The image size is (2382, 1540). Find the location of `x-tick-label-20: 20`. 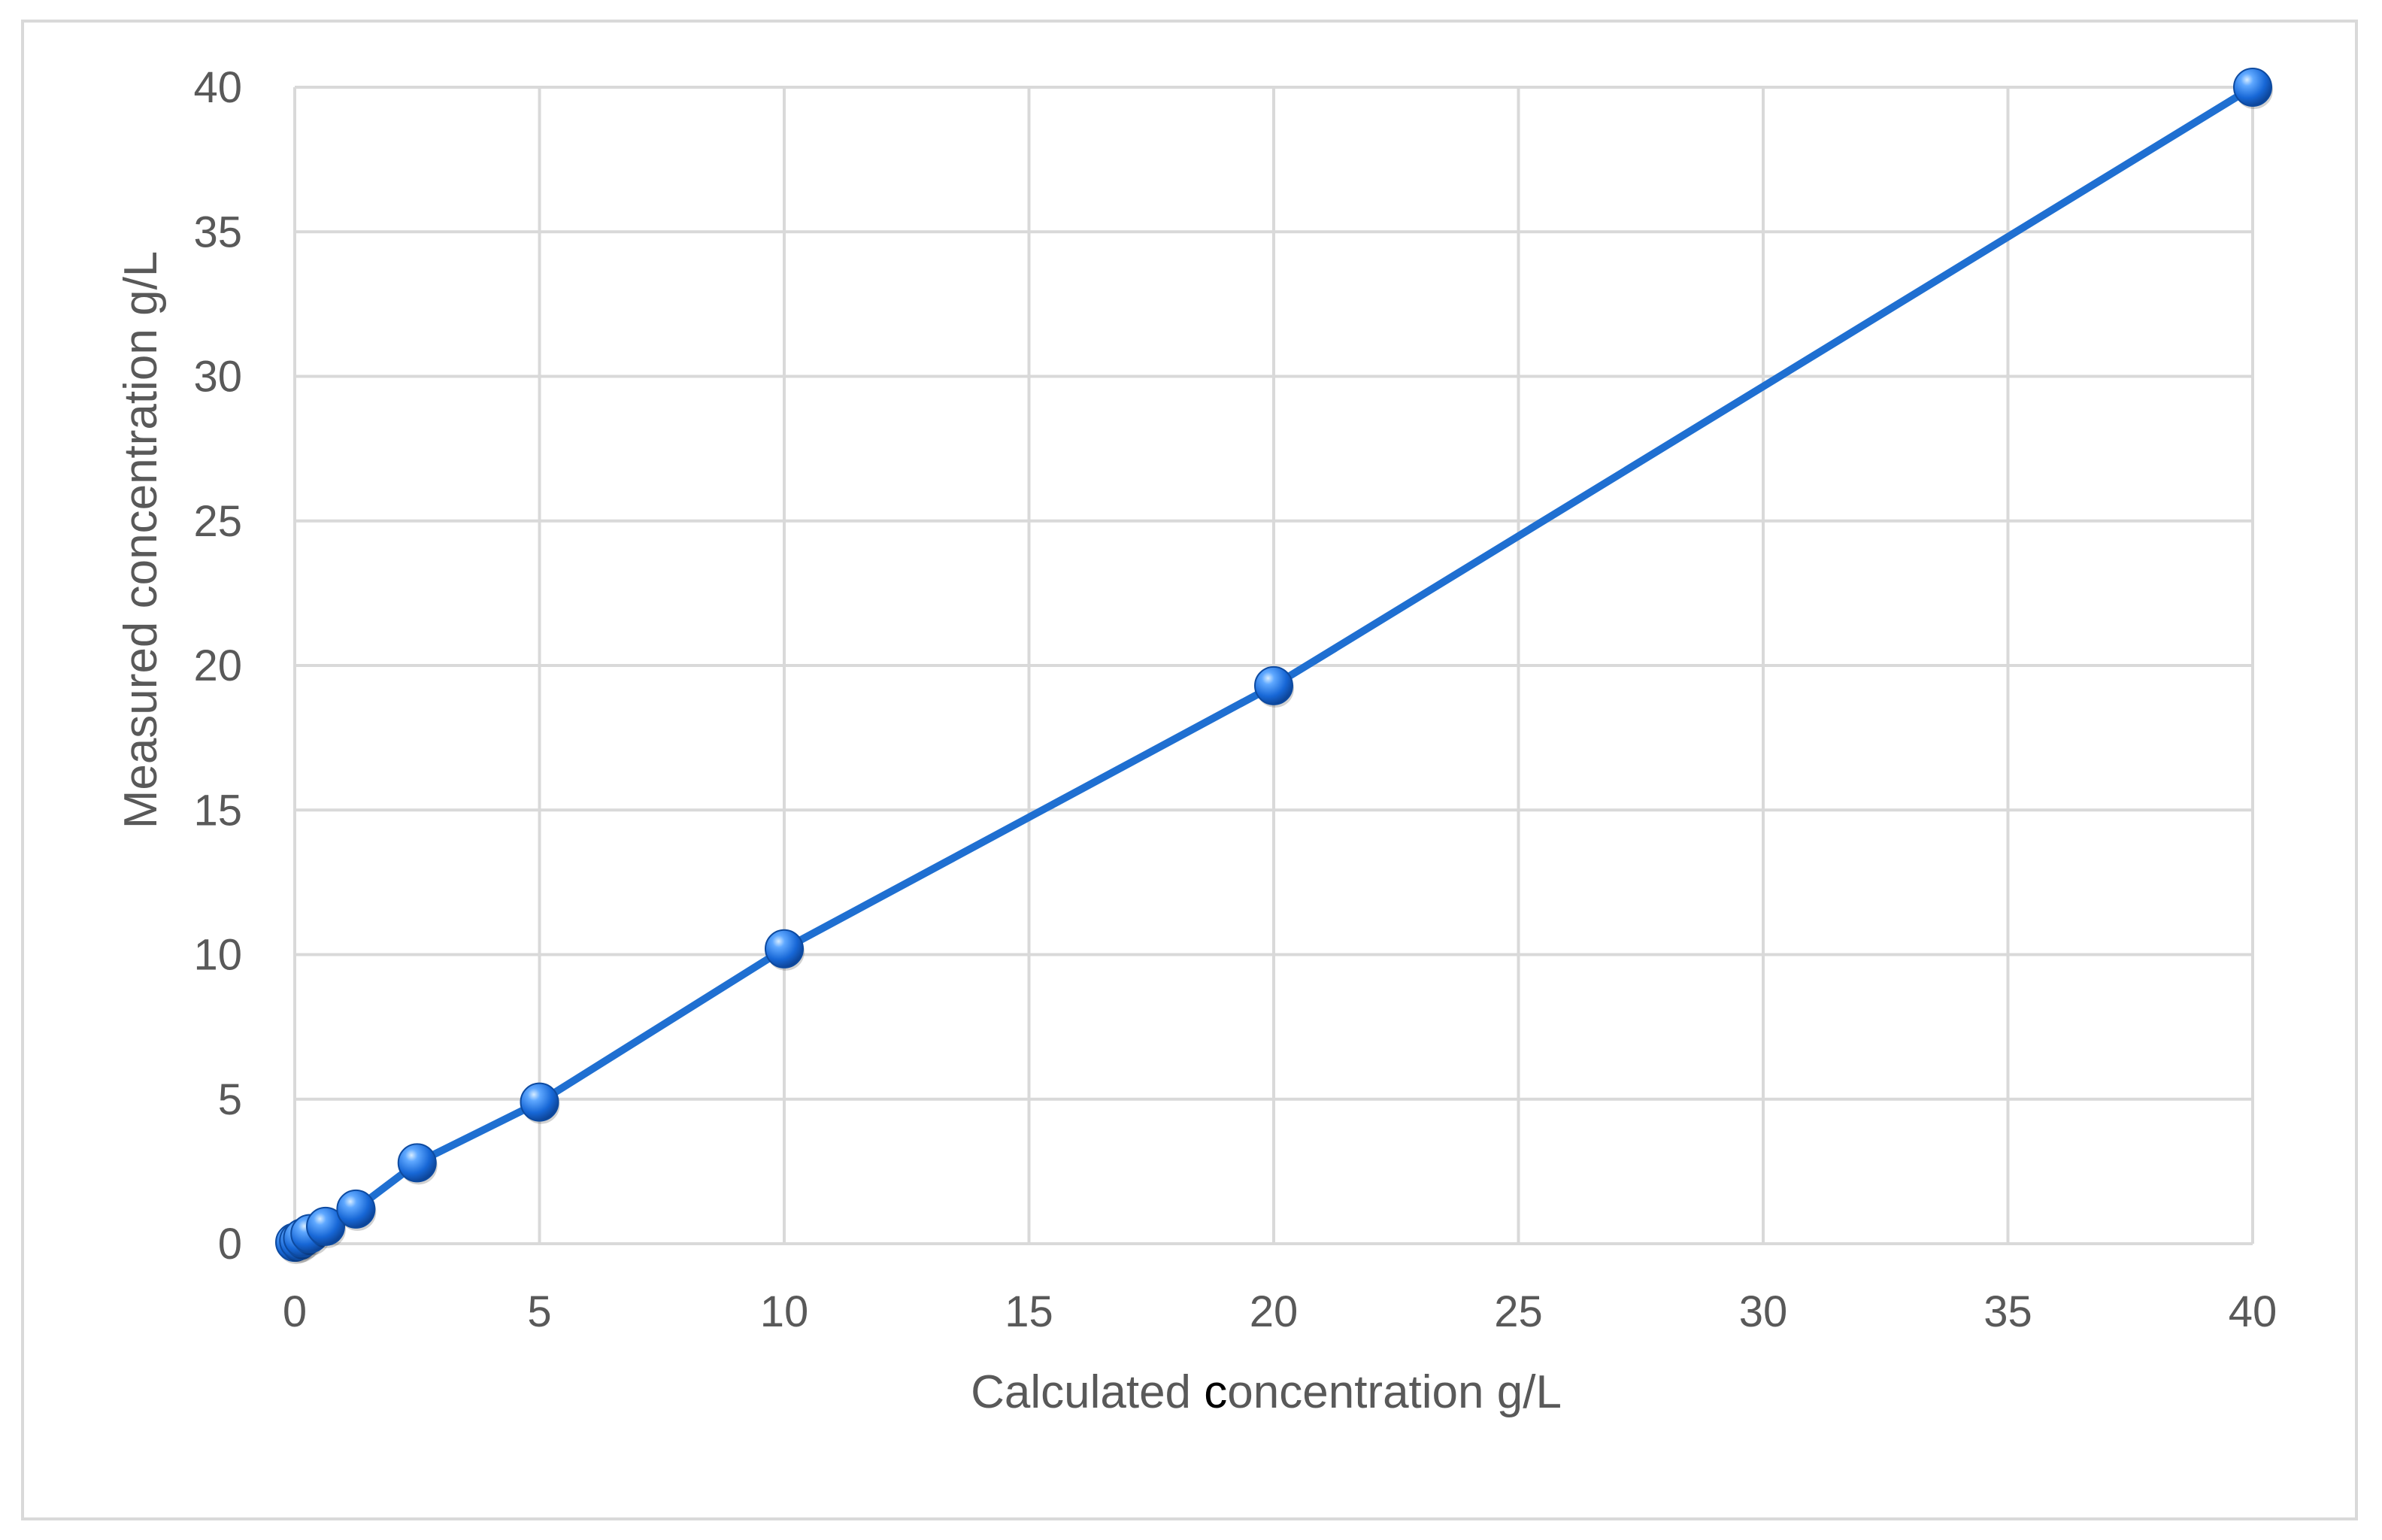

x-tick-label-20: 20 is located at coordinates (1274, 1311).